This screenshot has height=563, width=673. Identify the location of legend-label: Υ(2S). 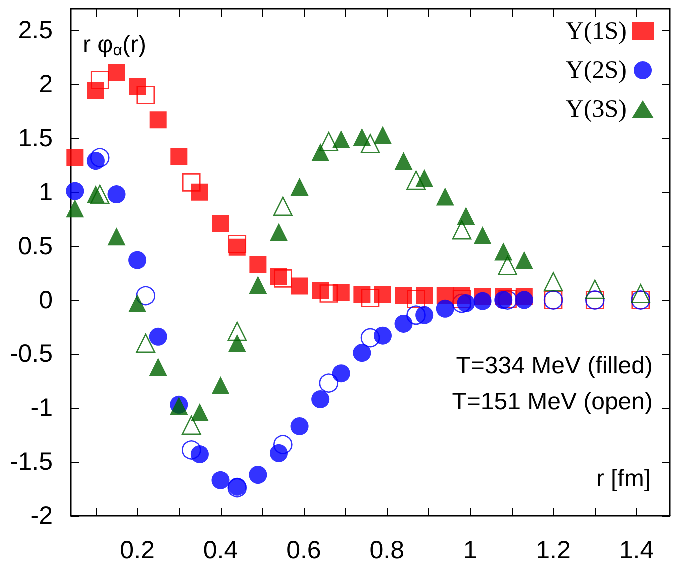
(596, 70).